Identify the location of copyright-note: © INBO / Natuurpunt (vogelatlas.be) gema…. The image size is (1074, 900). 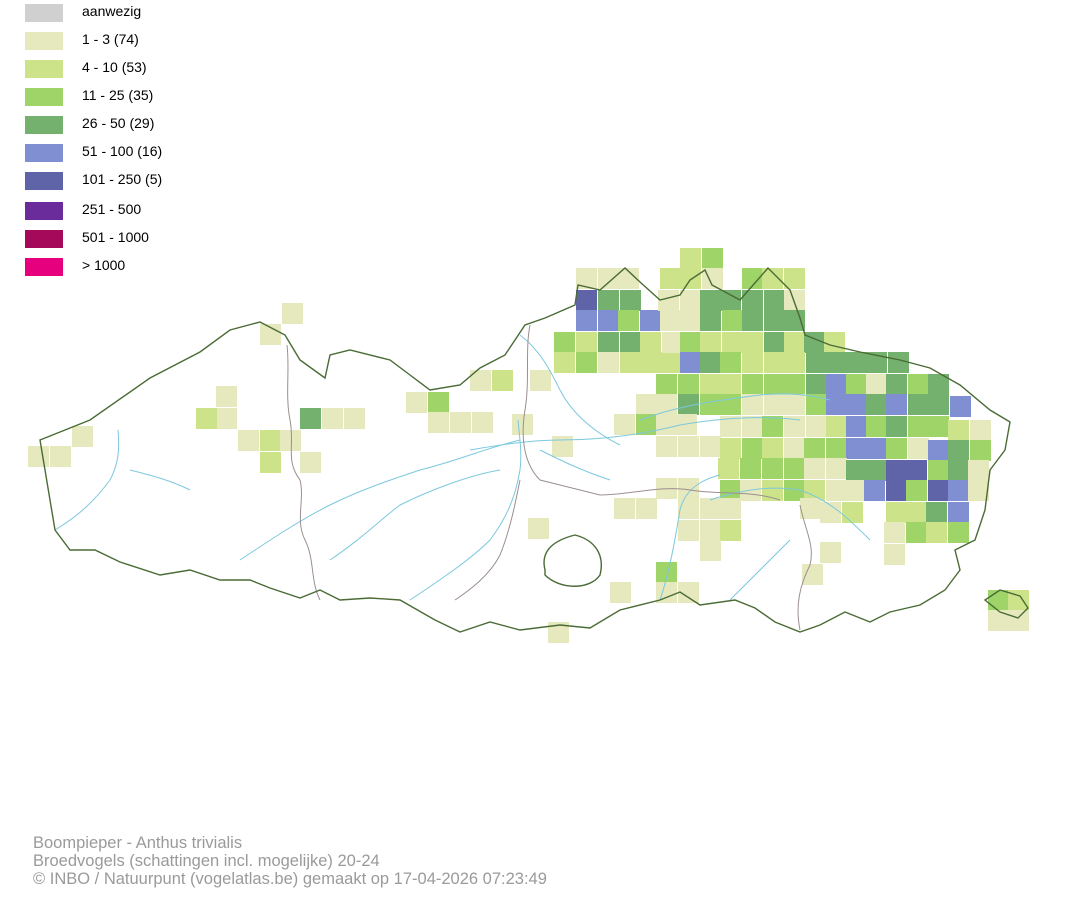
(290, 879).